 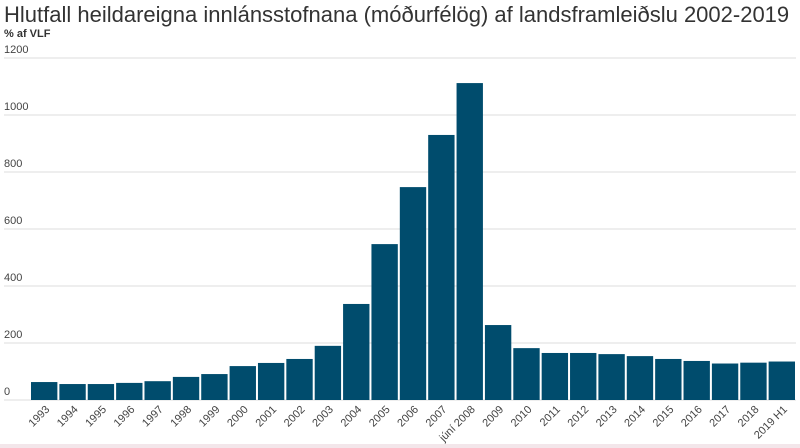 What do you see at coordinates (13, 164) in the screenshot?
I see `y-tick-label: 800` at bounding box center [13, 164].